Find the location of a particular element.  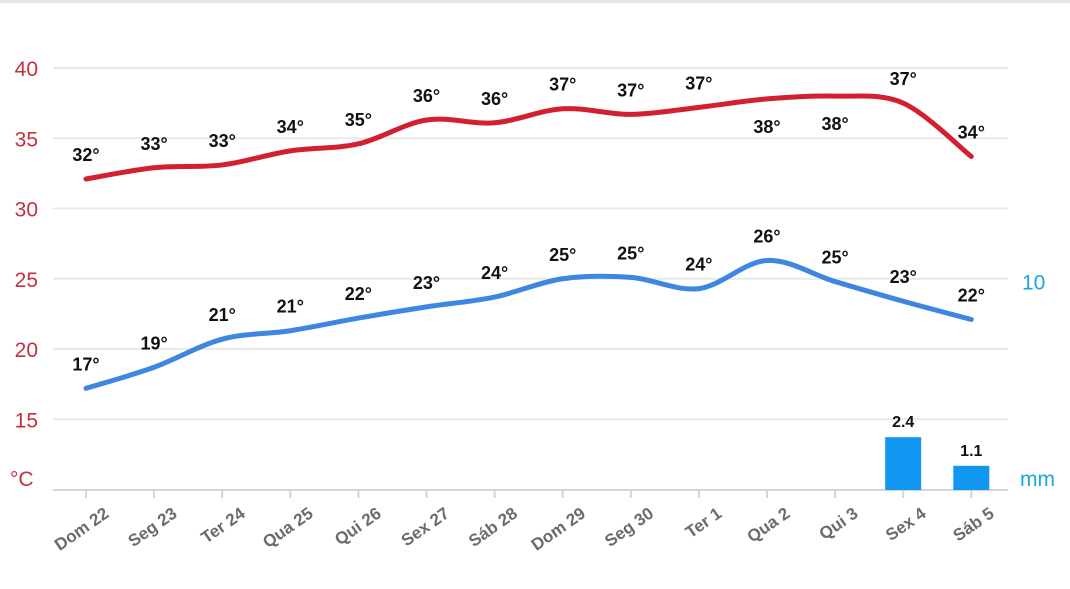

top-divider is located at coordinates (535, 1).